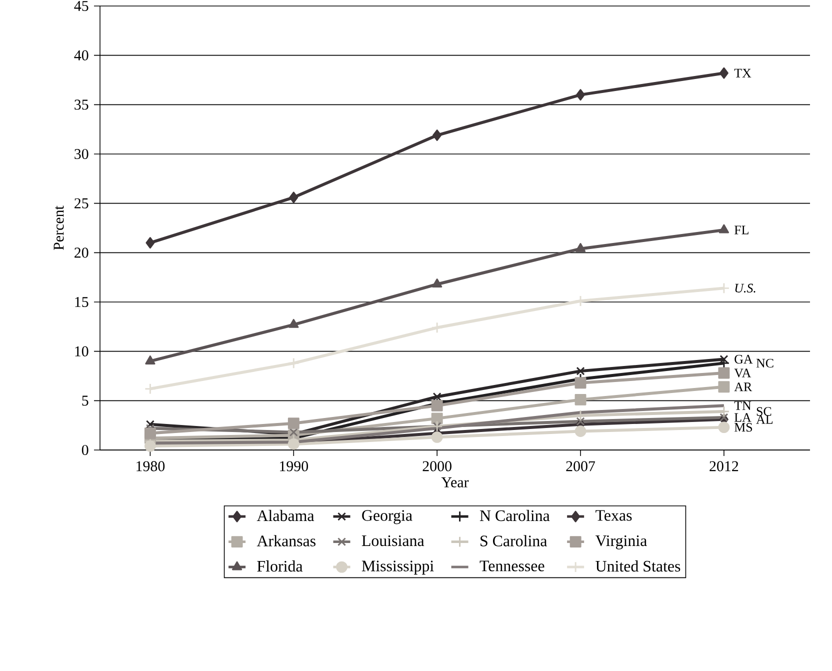 The image size is (832, 671). Describe the element at coordinates (294, 466) in the screenshot. I see `x-tick-label: 1990` at that location.